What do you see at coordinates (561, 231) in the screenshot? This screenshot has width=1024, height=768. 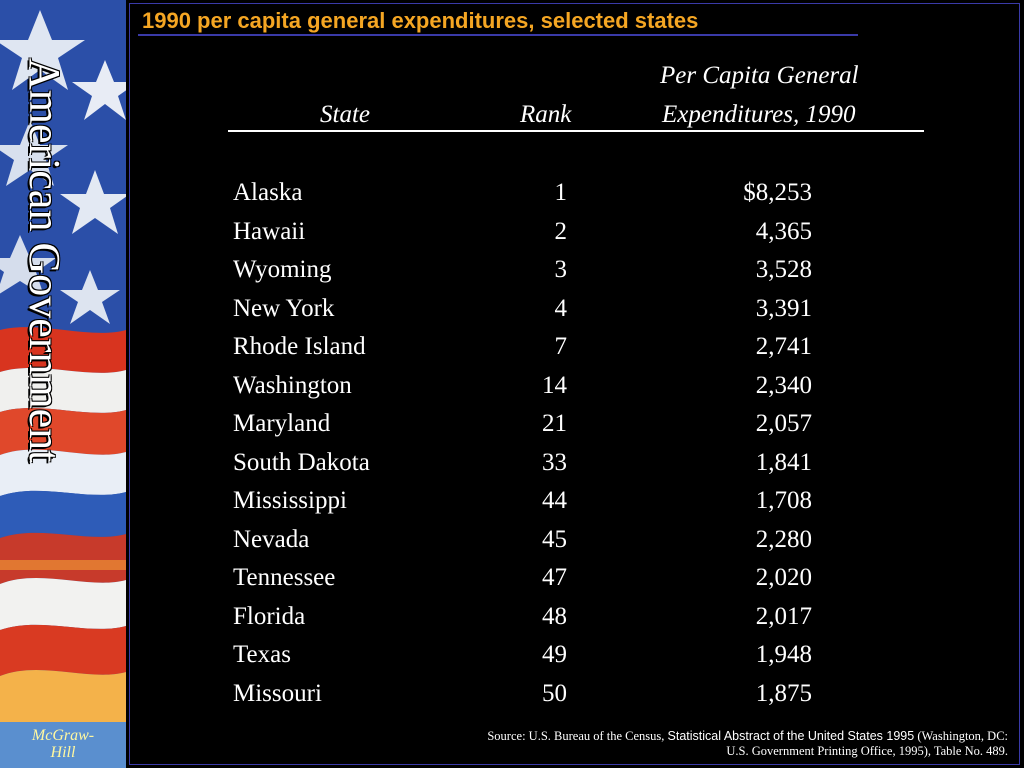 I see `table-cell-rank: 2` at bounding box center [561, 231].